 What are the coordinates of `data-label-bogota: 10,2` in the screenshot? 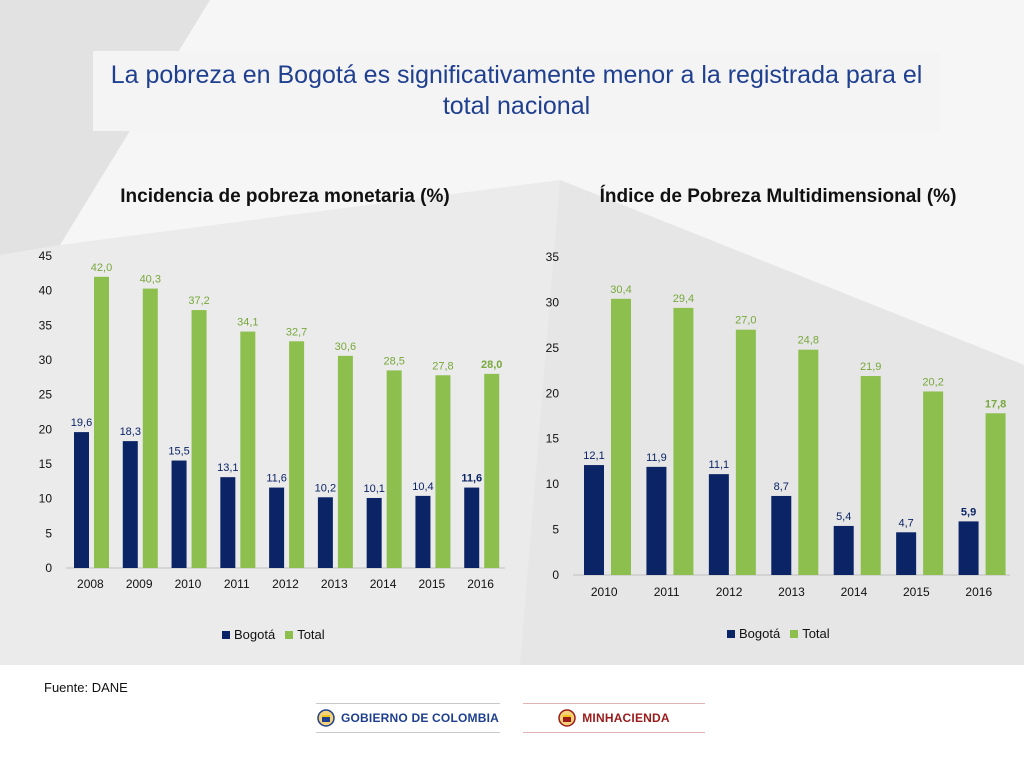 It's located at (325, 488).